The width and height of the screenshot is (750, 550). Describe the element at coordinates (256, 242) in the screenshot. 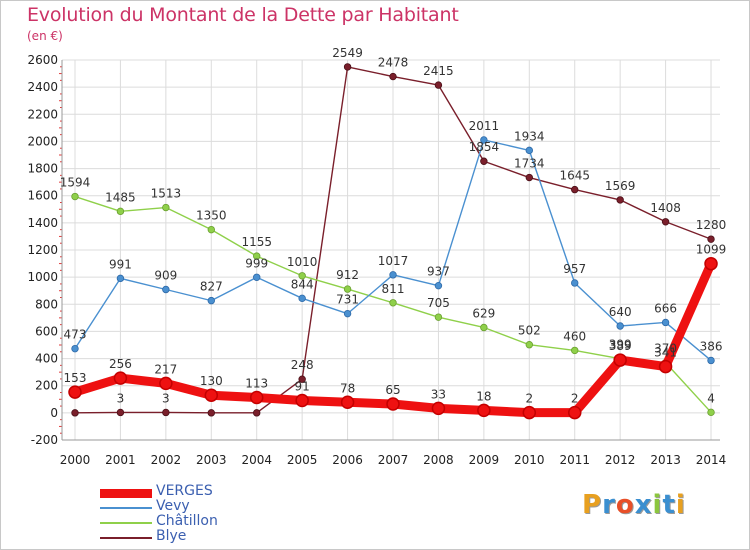

I see `data-label-chatillon: 1155` at that location.